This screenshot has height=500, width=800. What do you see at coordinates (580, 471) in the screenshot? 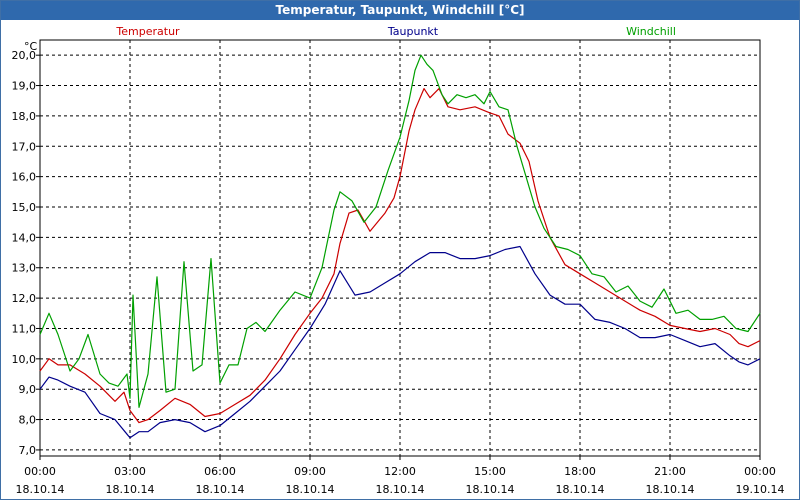
I see `x-tick-time-label: 18:00` at bounding box center [580, 471].